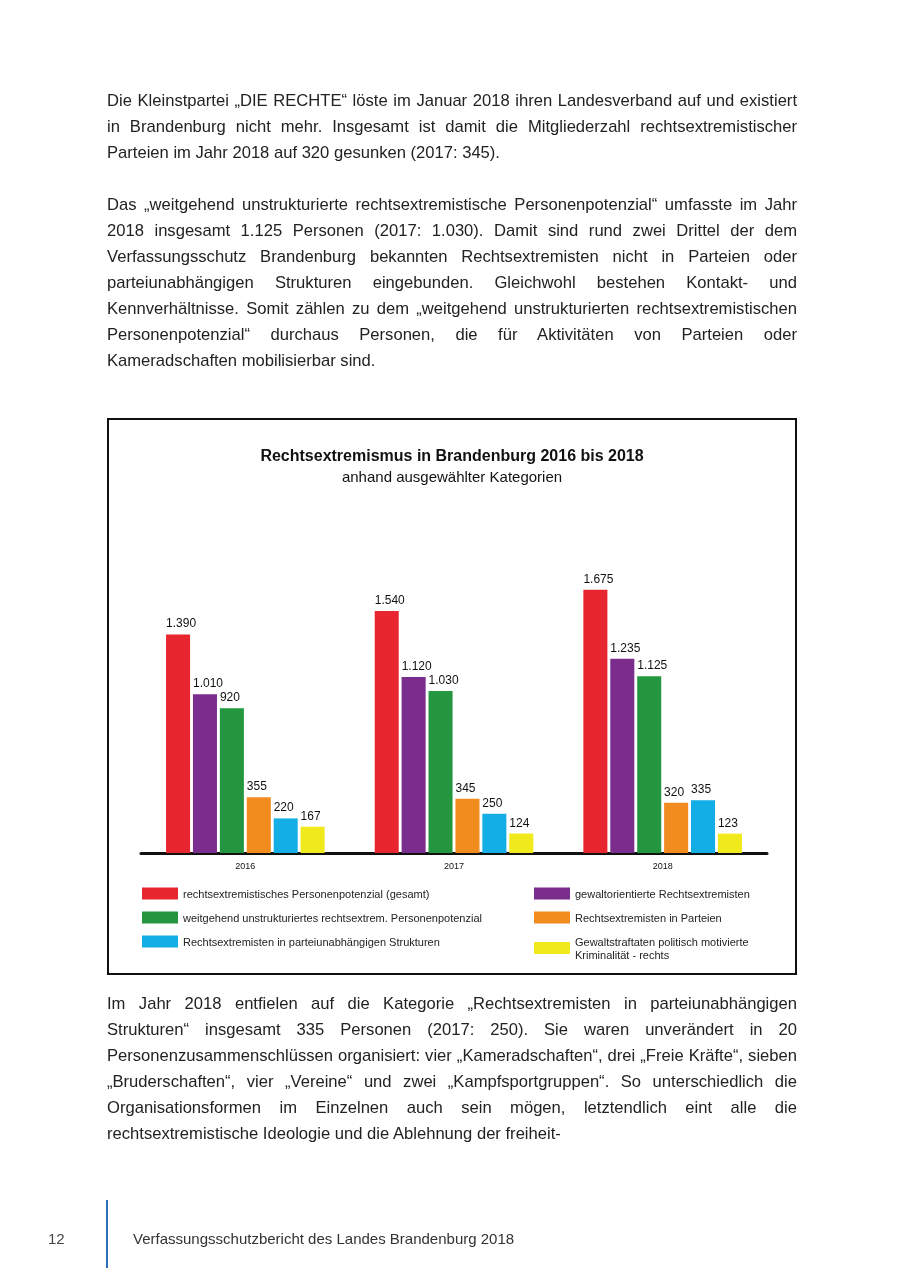 The height and width of the screenshot is (1276, 900). I want to click on data-label: 1.125, so click(652, 665).